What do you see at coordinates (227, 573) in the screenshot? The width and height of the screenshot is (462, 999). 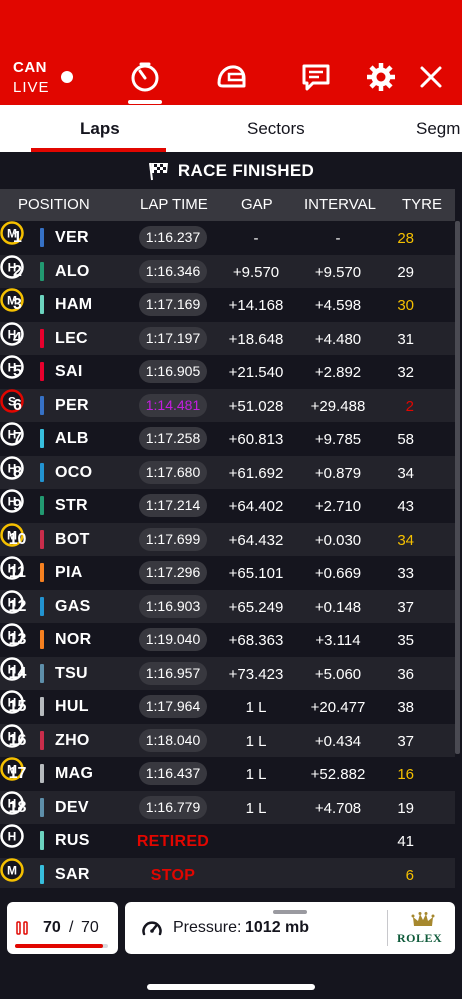 I see `table-row: 11 PIA 1:17.296 +65.101 +0.669 33 H` at bounding box center [227, 573].